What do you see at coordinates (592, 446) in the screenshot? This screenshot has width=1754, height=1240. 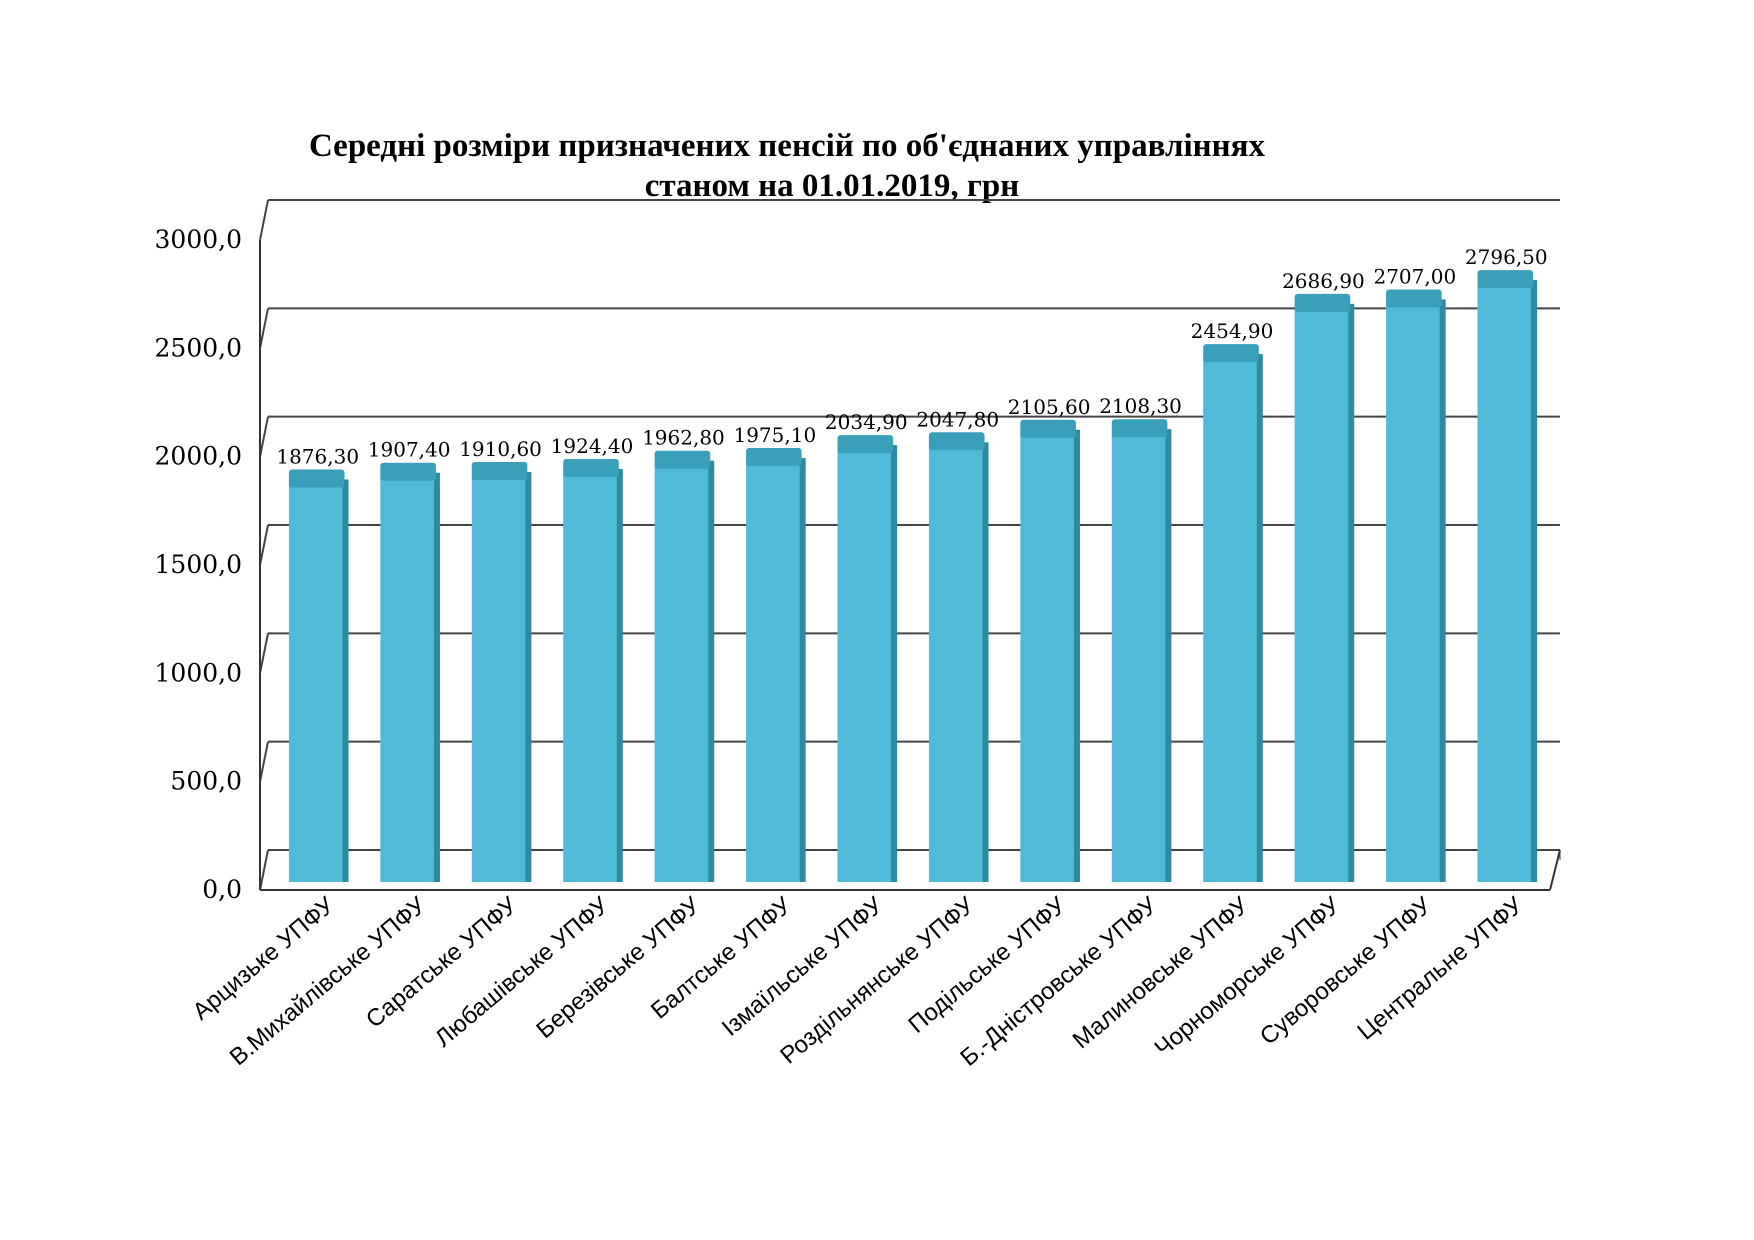 I see `data-label: 1924,40` at bounding box center [592, 446].